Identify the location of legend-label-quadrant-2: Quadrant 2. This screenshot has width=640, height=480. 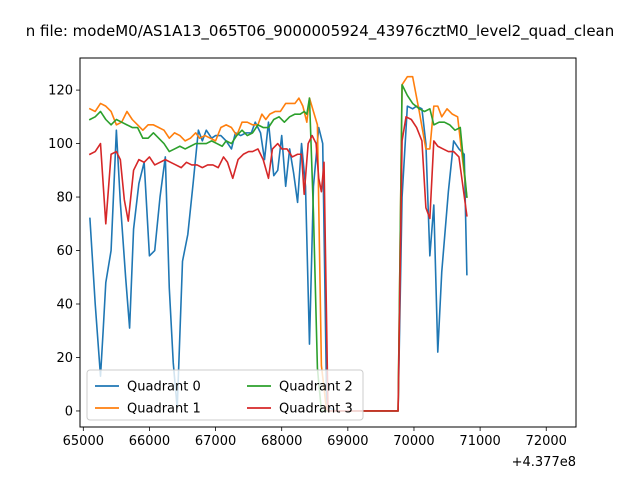
(316, 387).